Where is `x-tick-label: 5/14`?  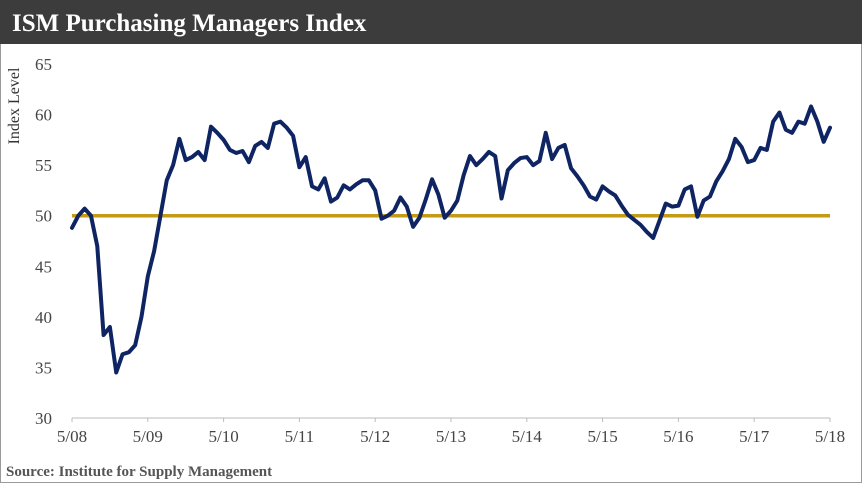 x-tick-label: 5/14 is located at coordinates (527, 436).